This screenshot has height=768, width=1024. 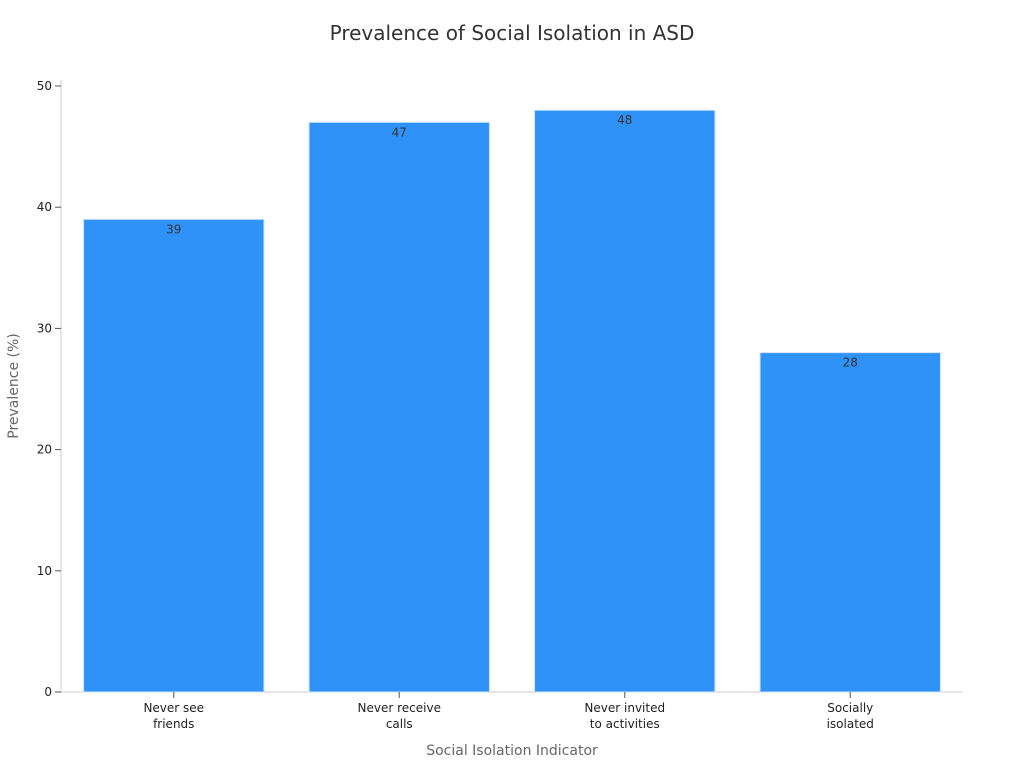 What do you see at coordinates (399, 132) in the screenshot?
I see `data-label: 47` at bounding box center [399, 132].